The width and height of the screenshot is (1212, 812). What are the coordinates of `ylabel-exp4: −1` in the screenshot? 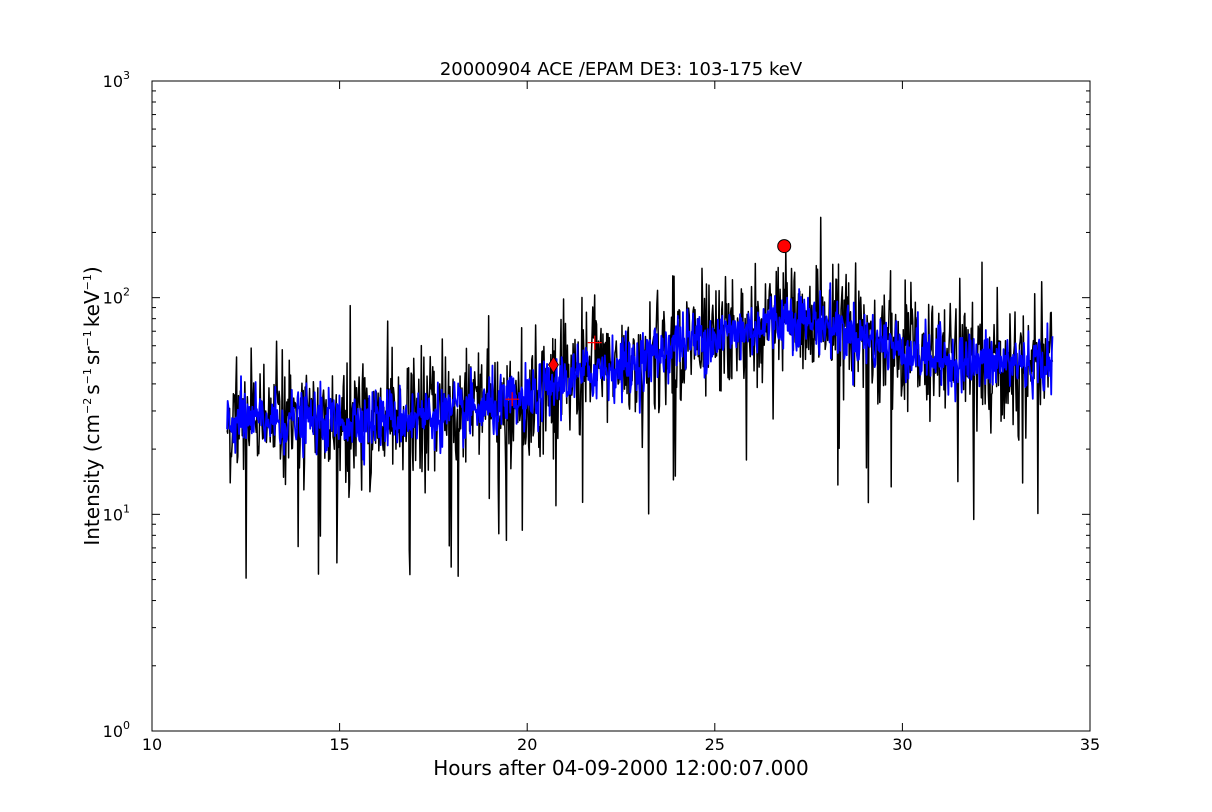 It's located at (87, 282).